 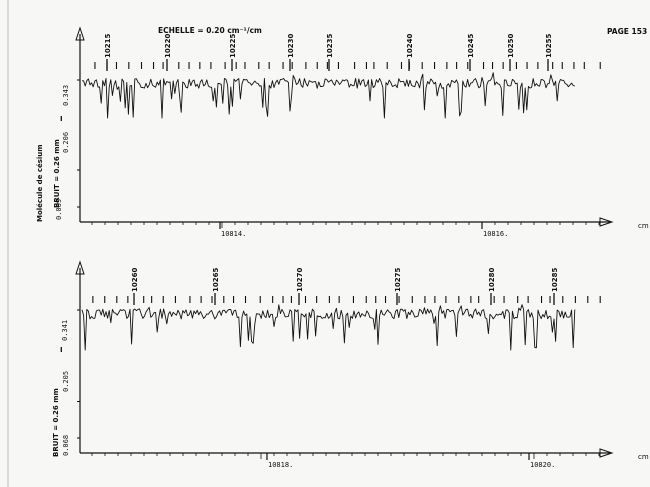 What do you see at coordinates (233, 46) in the screenshot?
I see `line-number-label-0-2: 10225` at bounding box center [233, 46].